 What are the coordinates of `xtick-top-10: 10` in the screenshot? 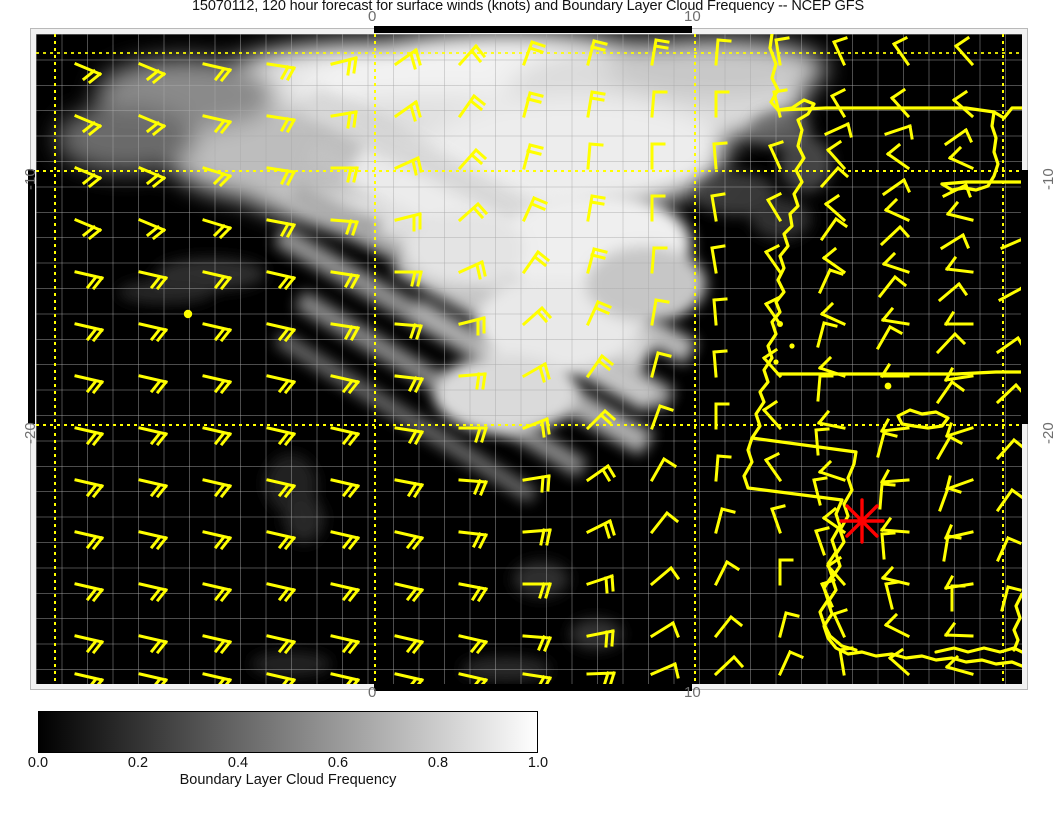 It's located at (692, 16).